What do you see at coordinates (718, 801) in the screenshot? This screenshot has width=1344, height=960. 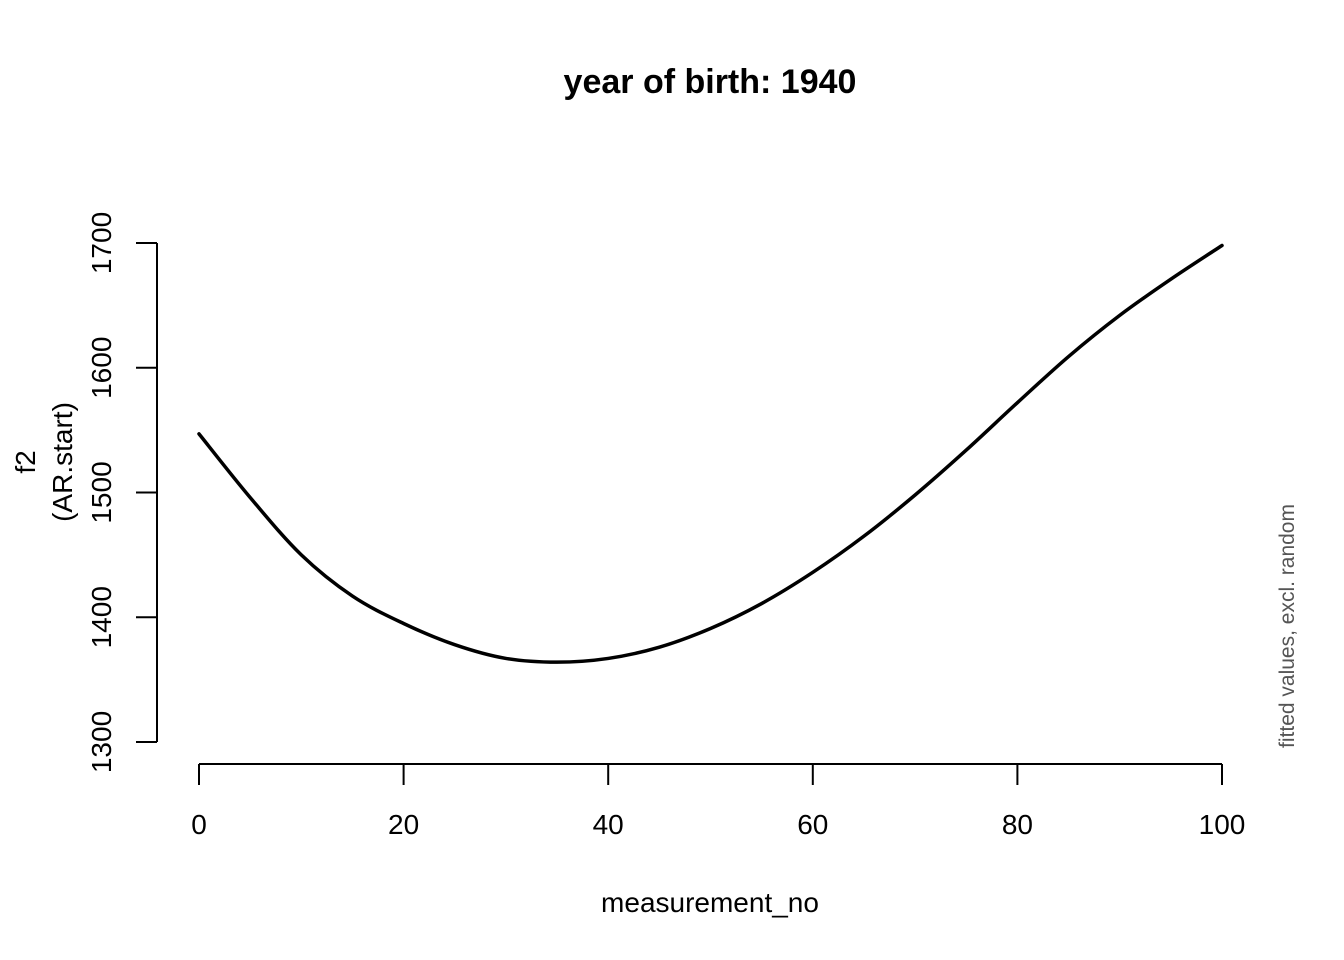 I see `x-axis: 0 20 40 60 80 100` at bounding box center [718, 801].